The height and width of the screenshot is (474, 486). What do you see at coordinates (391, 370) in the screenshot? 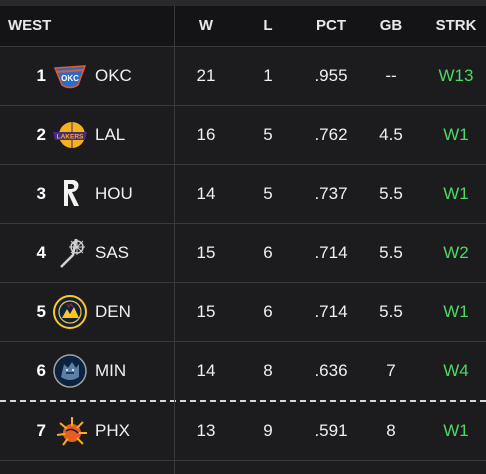
I see `games-behind: 7` at bounding box center [391, 370].